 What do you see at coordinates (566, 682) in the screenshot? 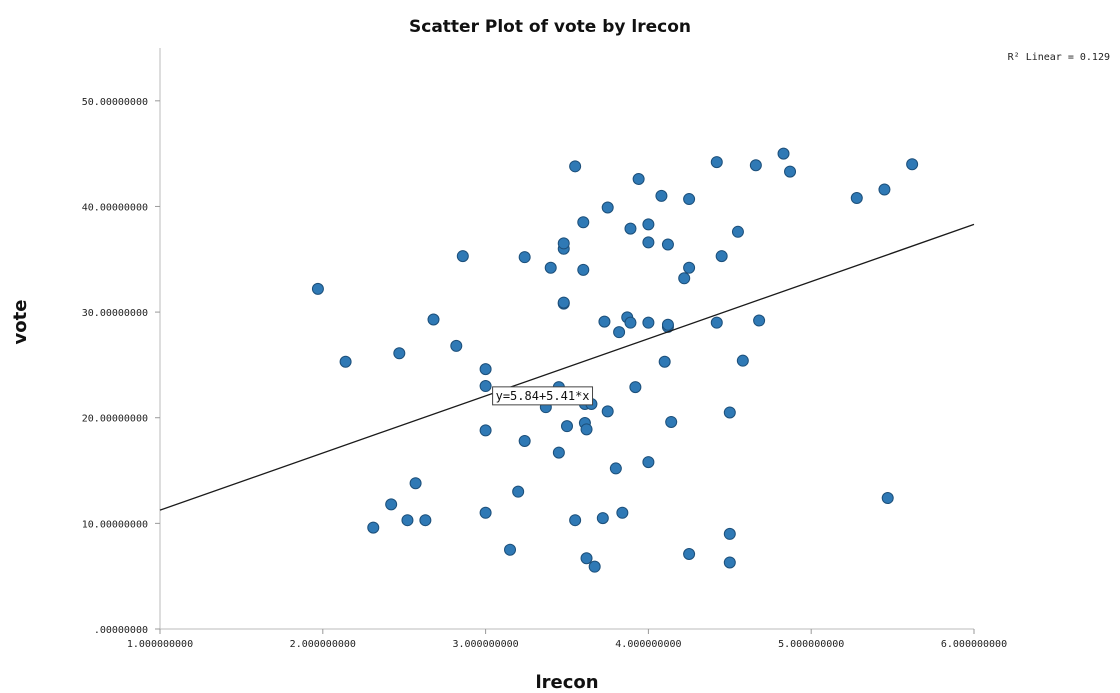
I see `x-axis-title: lrecon` at bounding box center [566, 682].